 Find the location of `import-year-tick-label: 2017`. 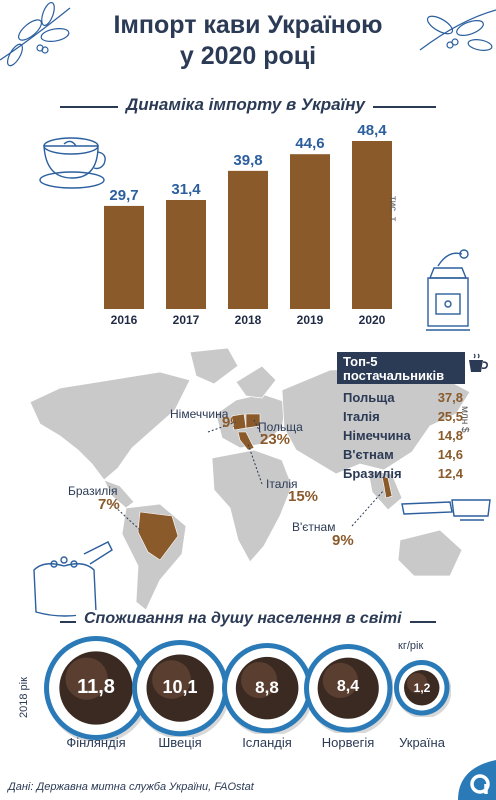

import-year-tick-label: 2017 is located at coordinates (186, 320).